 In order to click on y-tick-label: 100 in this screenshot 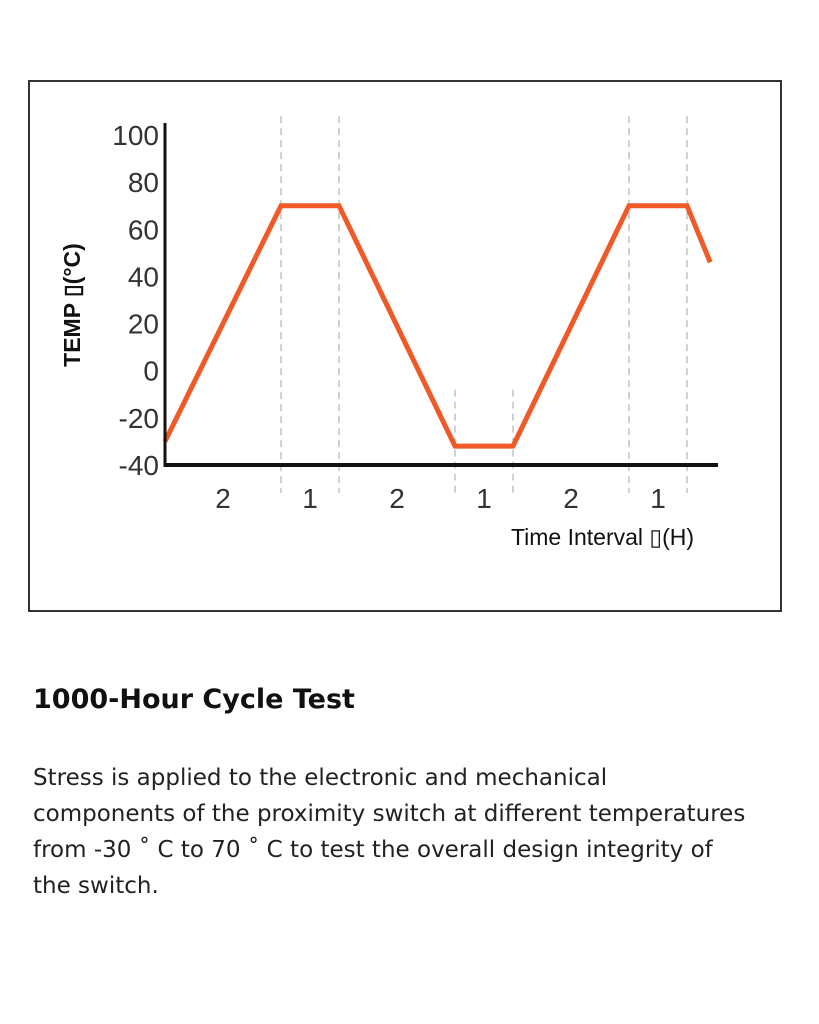, I will do `click(135, 135)`.